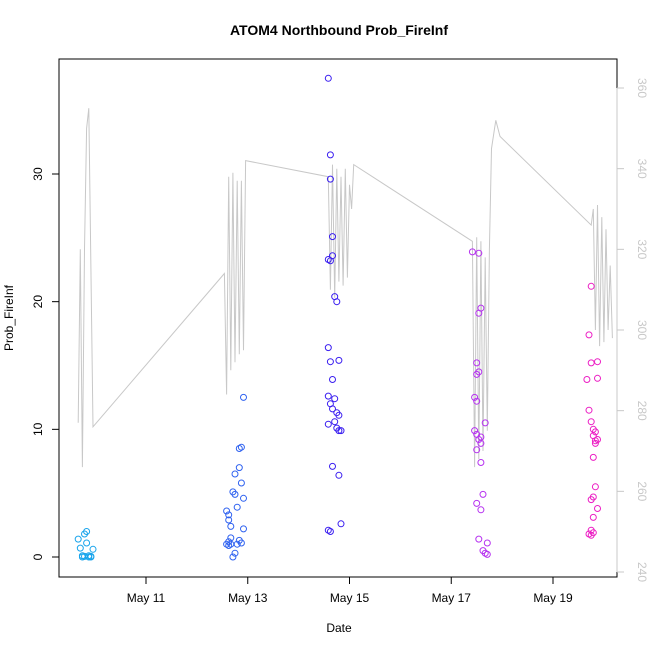 Image resolution: width=650 pixels, height=650 pixels. What do you see at coordinates (350, 598) in the screenshot?
I see `x-tick-label: May 15` at bounding box center [350, 598].